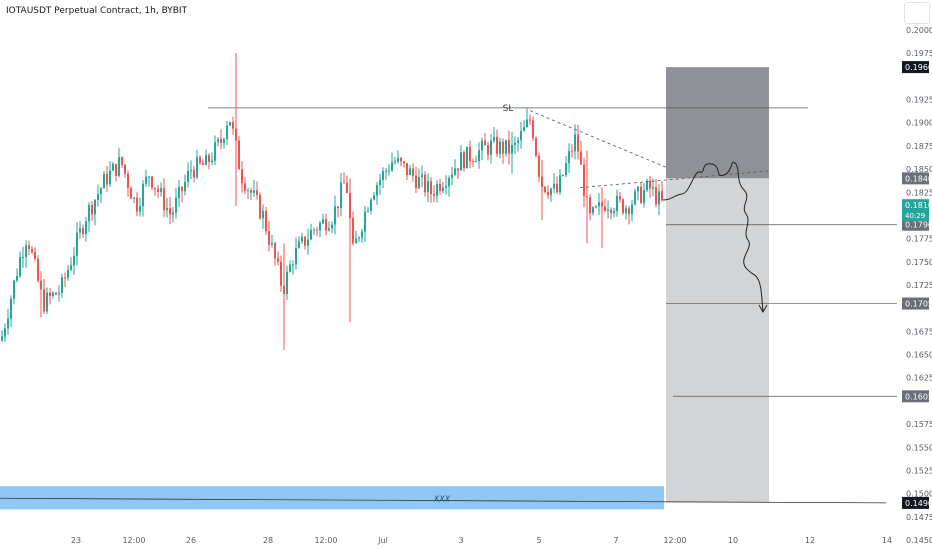 This screenshot has width=932, height=550. Describe the element at coordinates (443, 500) in the screenshot. I see `support-zone-line` at that location.